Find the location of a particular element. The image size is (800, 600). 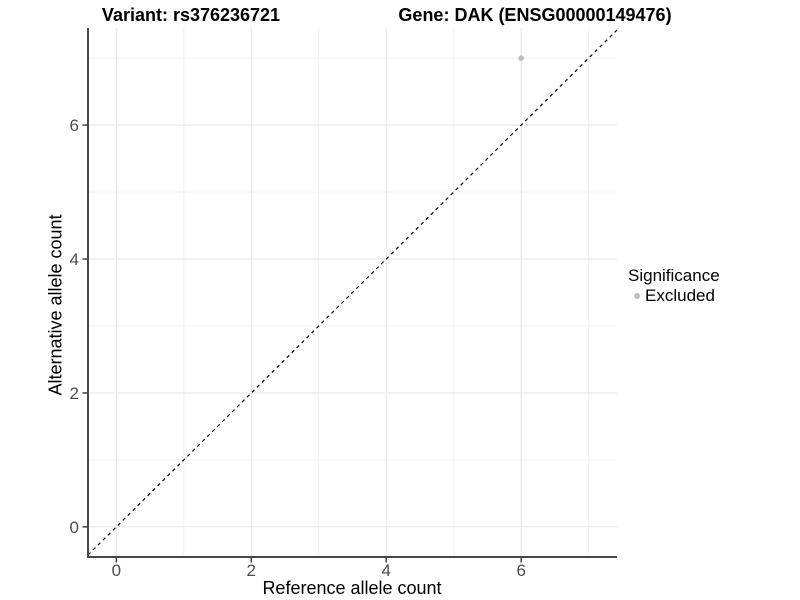

x-axis-title: Reference allele count is located at coordinates (352, 588).